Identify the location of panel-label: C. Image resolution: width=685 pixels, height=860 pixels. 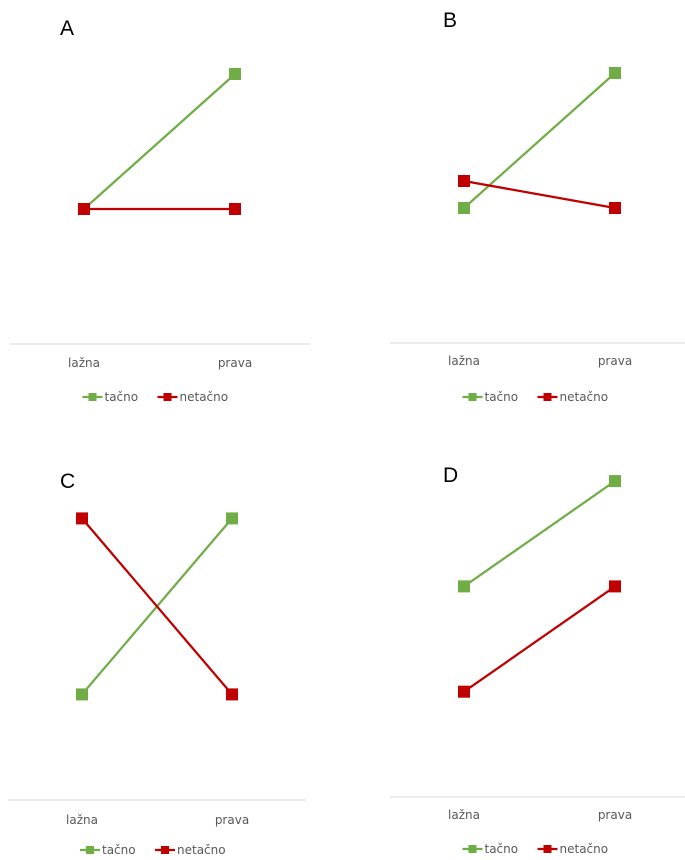
(67, 481).